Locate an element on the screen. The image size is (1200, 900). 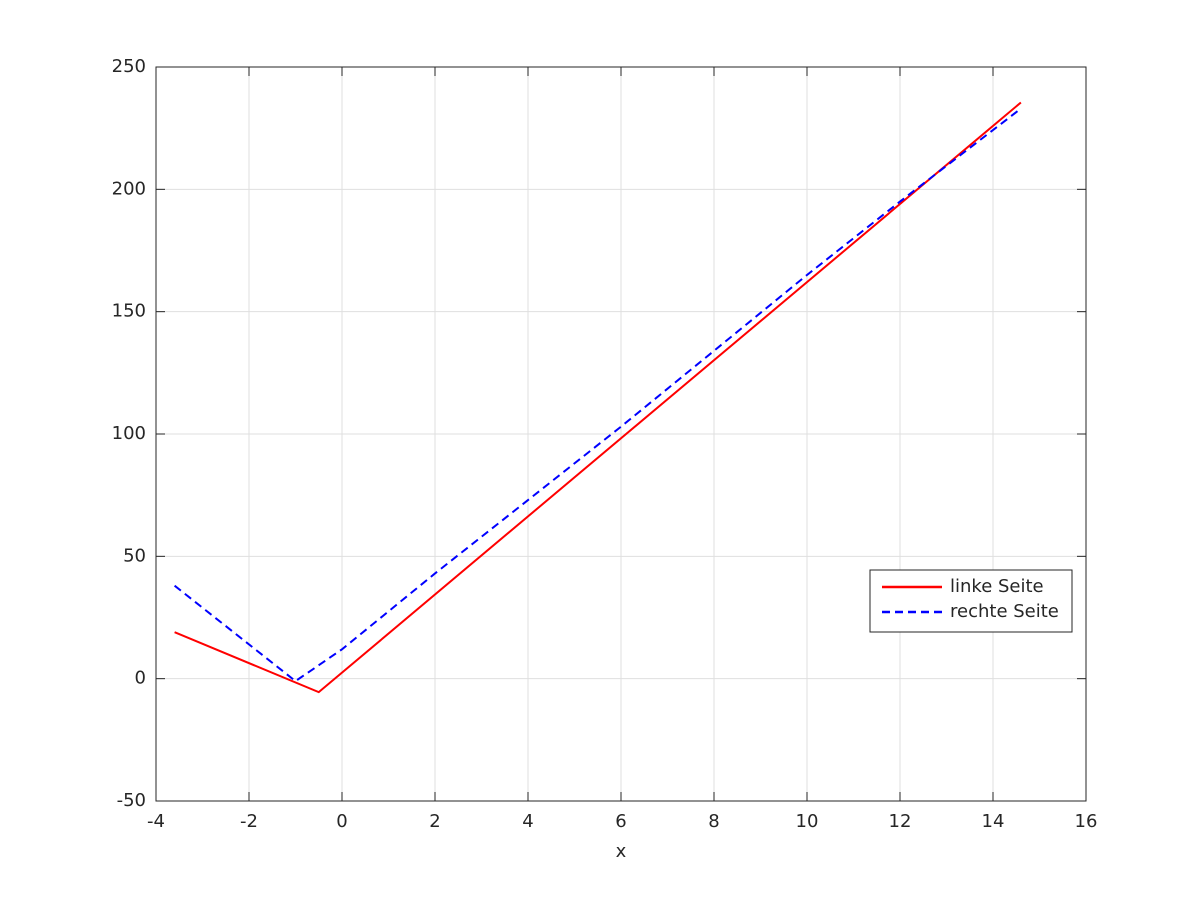
x-tick-label: 12 is located at coordinates (900, 821).